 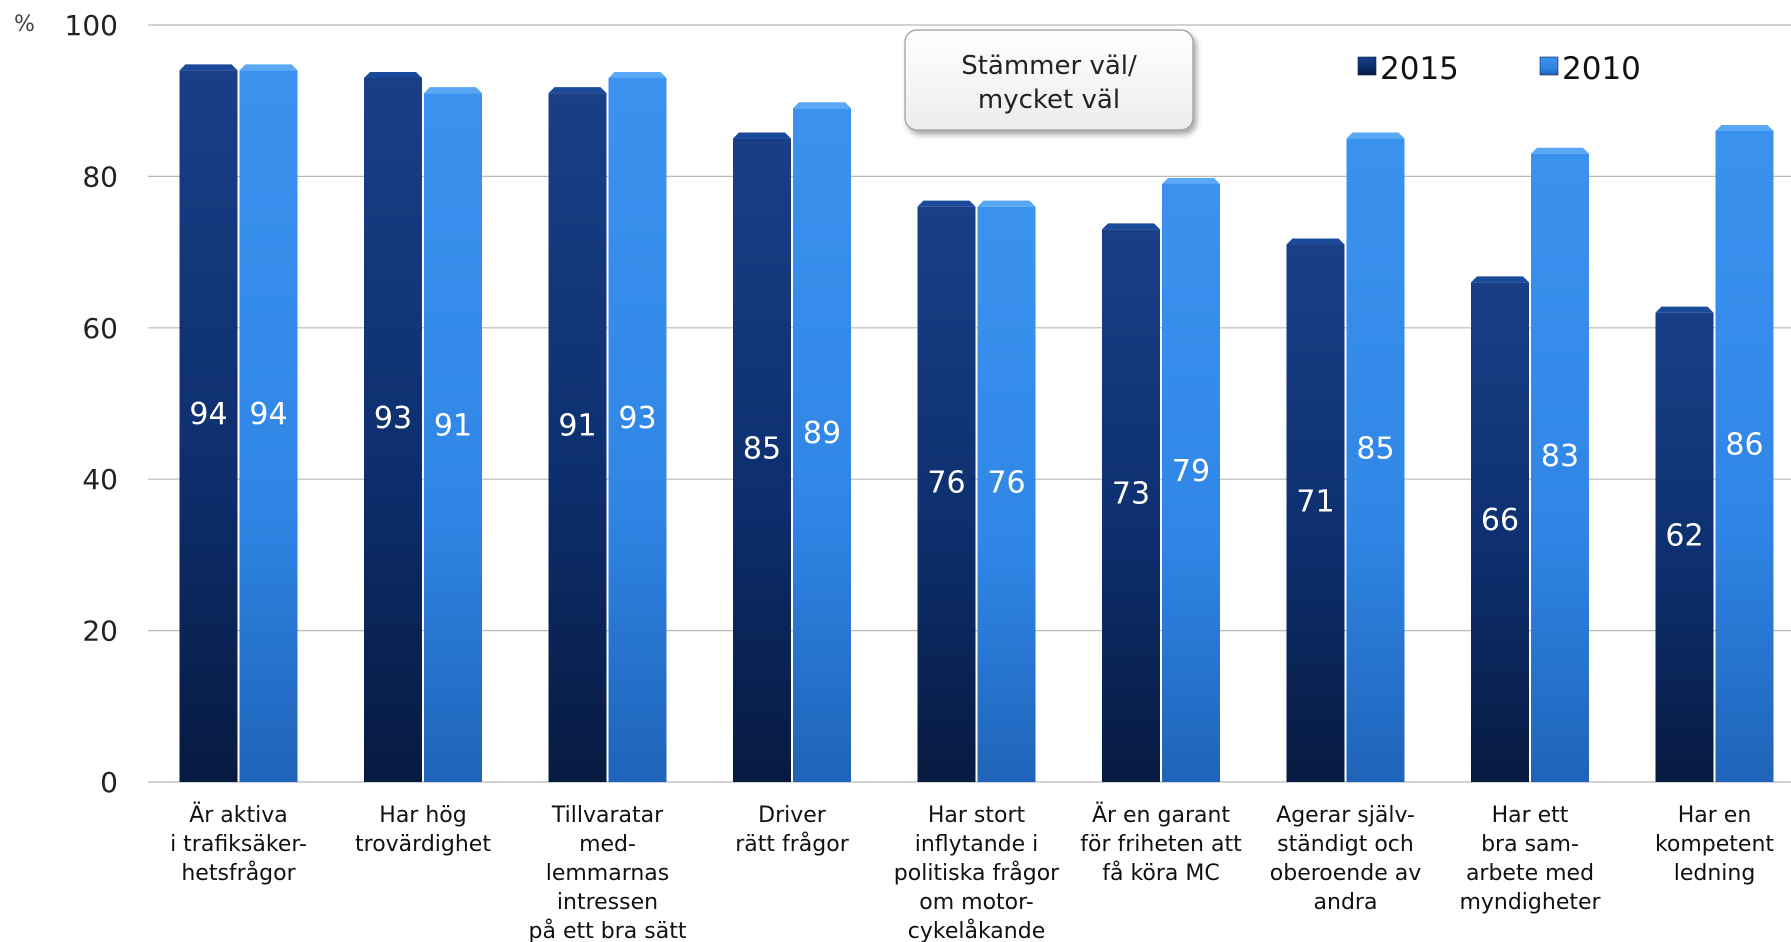 What do you see at coordinates (1684, 535) in the screenshot?
I see `data-label-2015-8: 62` at bounding box center [1684, 535].